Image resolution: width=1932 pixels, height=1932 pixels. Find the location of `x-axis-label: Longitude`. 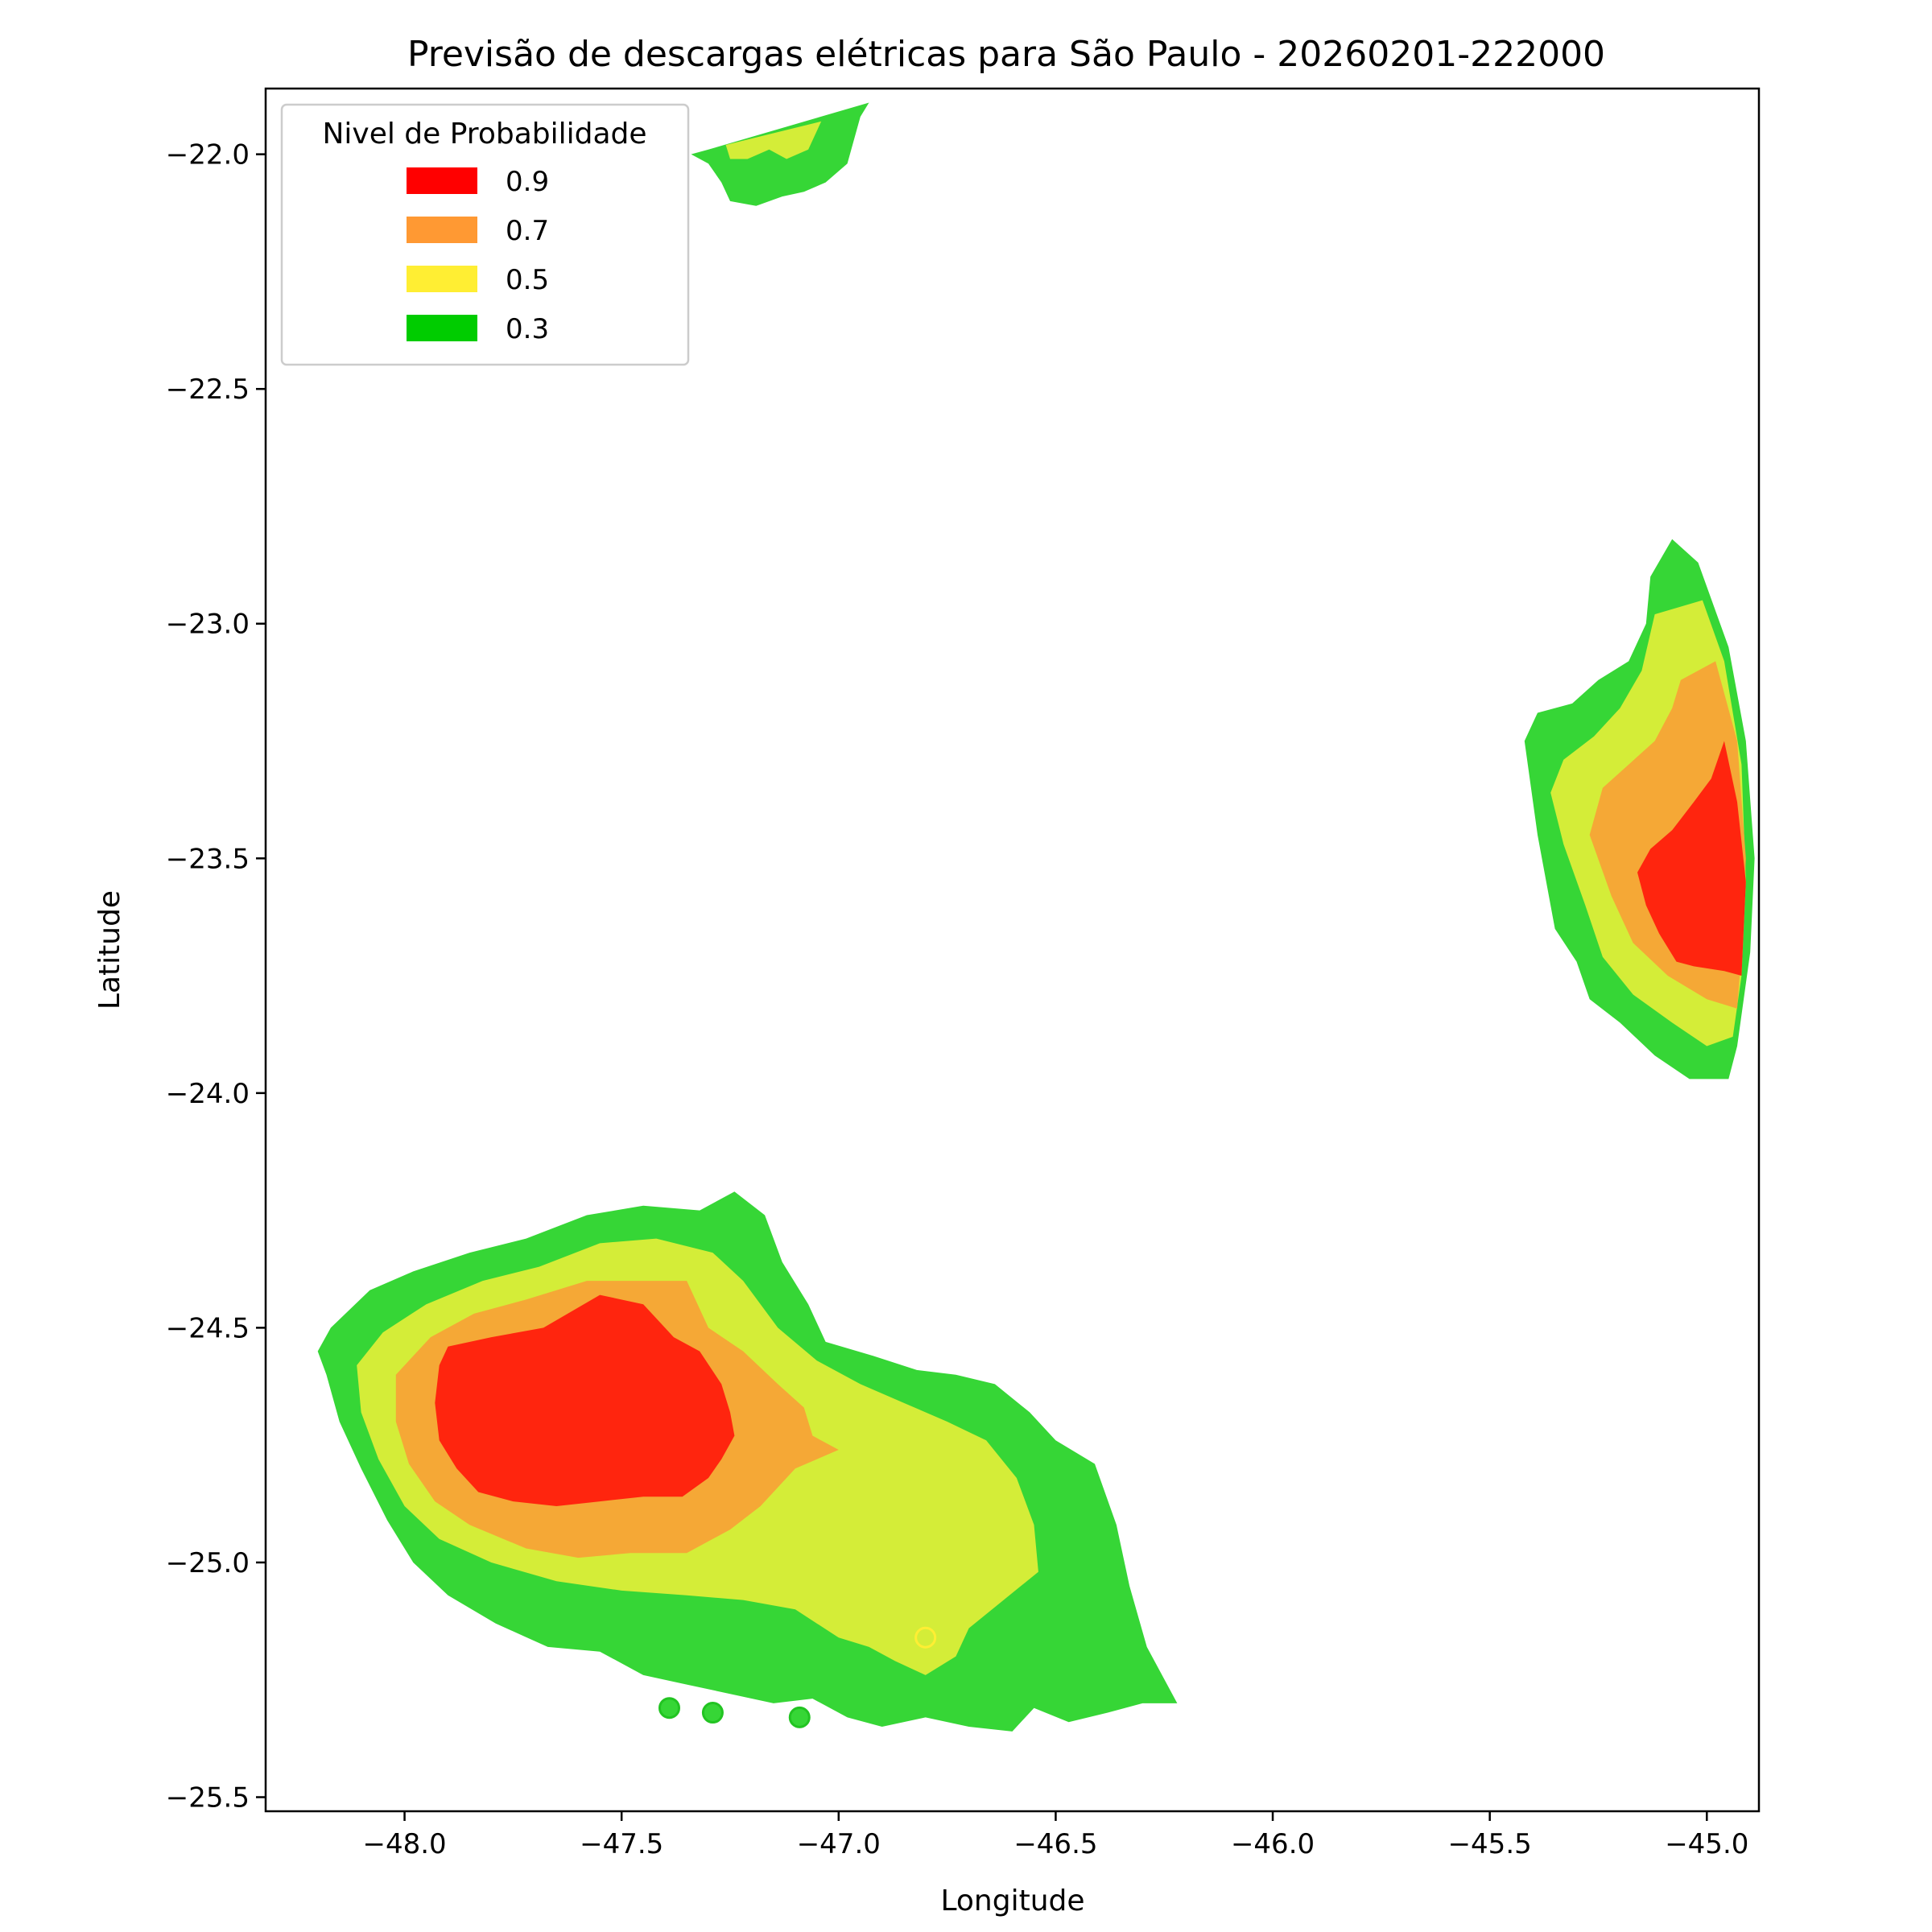

x-axis-label: Longitude is located at coordinates (1012, 1901).